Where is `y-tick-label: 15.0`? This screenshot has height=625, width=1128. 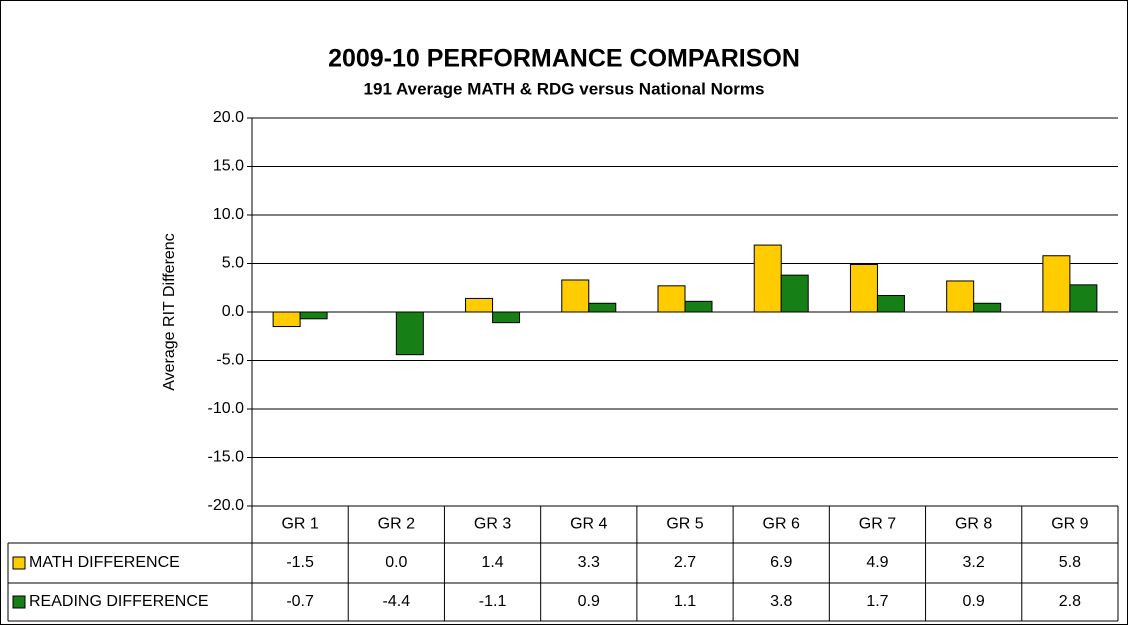
y-tick-label: 15.0 is located at coordinates (228, 166).